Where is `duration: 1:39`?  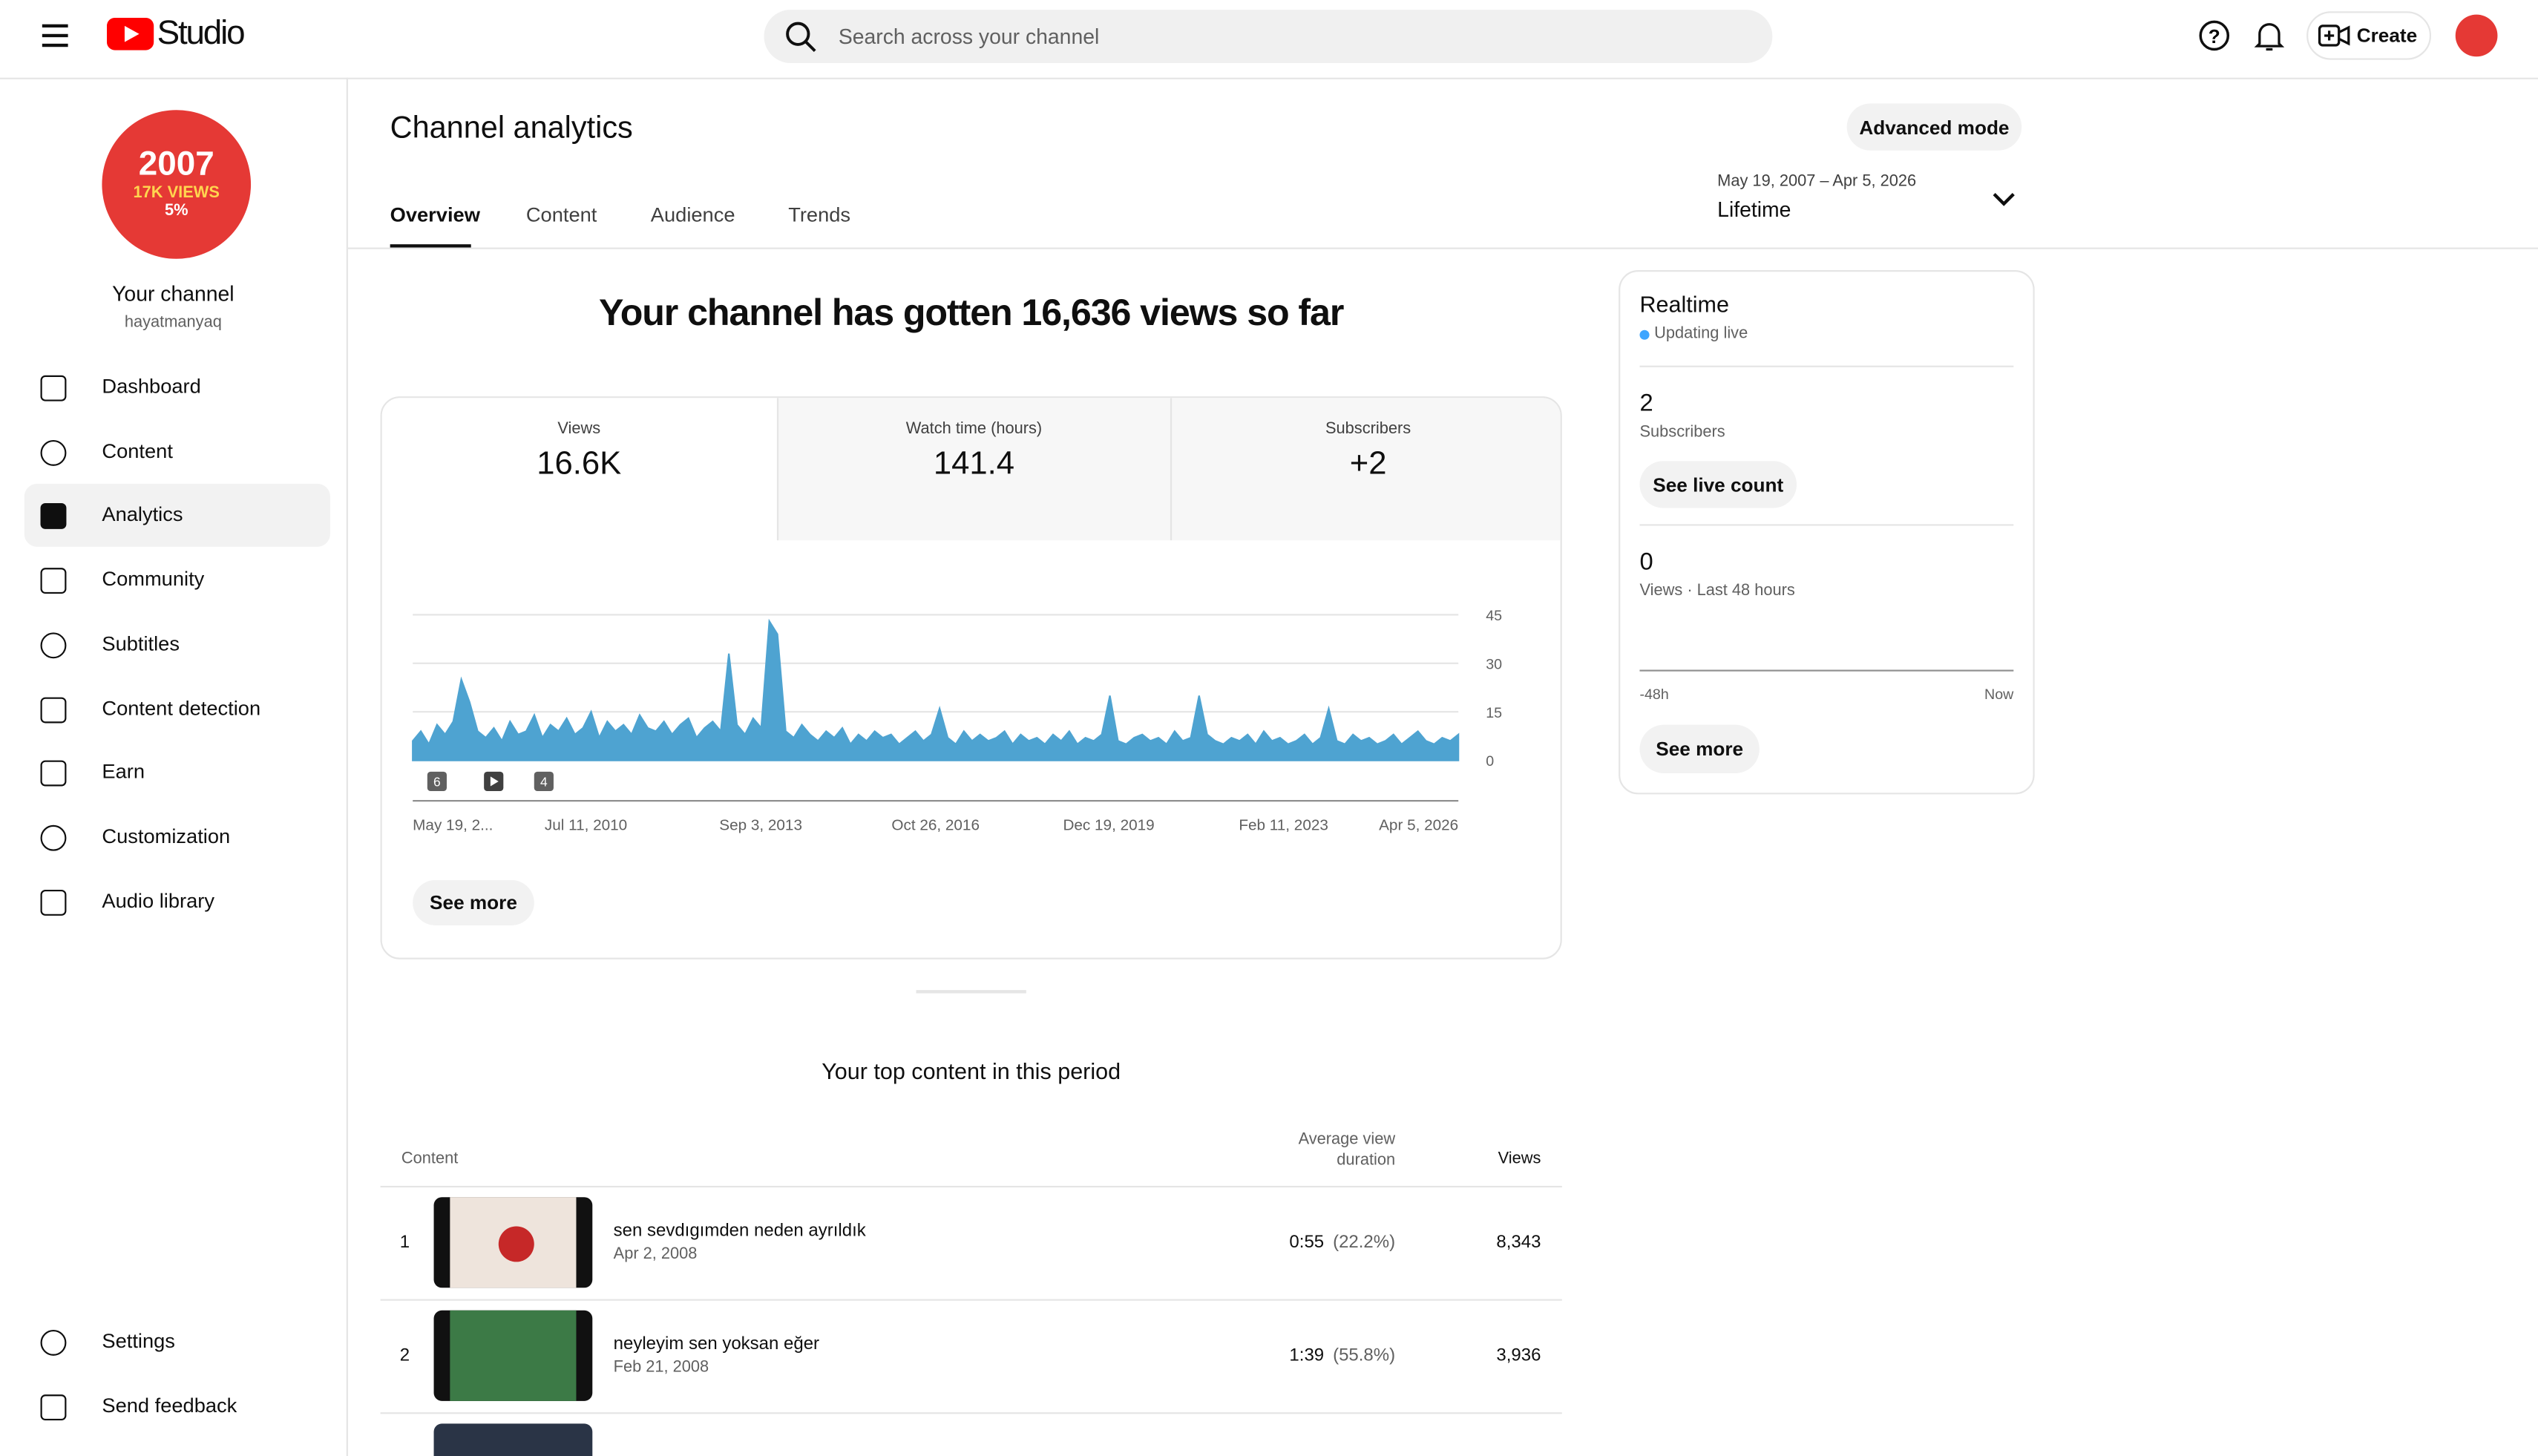 duration: 1:39 is located at coordinates (1307, 1355).